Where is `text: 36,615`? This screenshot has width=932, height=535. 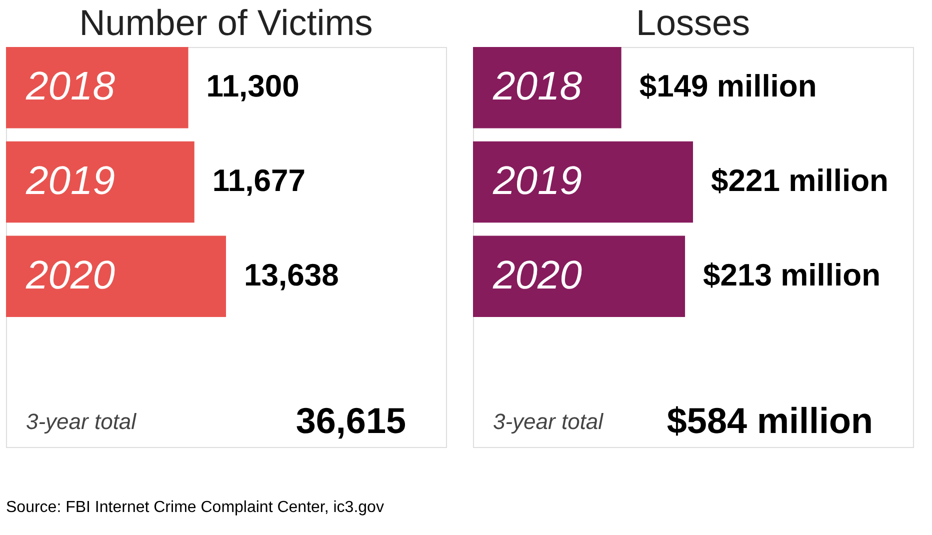
text: 36,615 is located at coordinates (351, 420).